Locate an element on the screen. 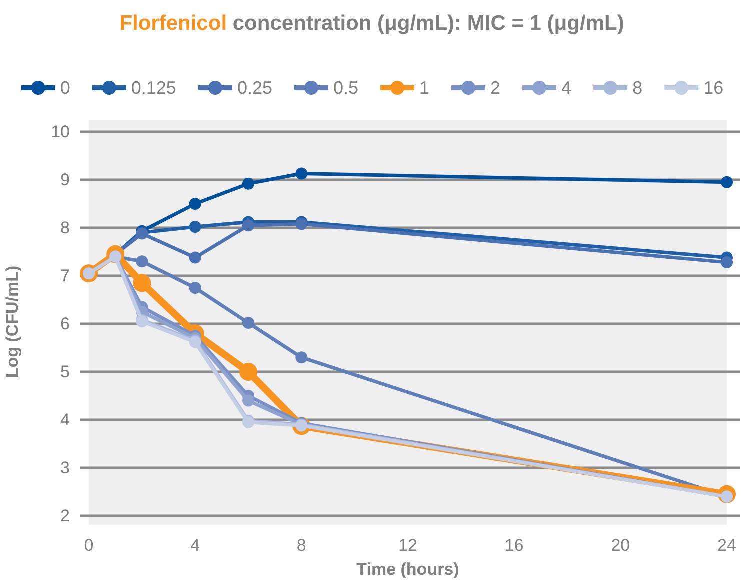  x-tick-label: 12 is located at coordinates (408, 546).